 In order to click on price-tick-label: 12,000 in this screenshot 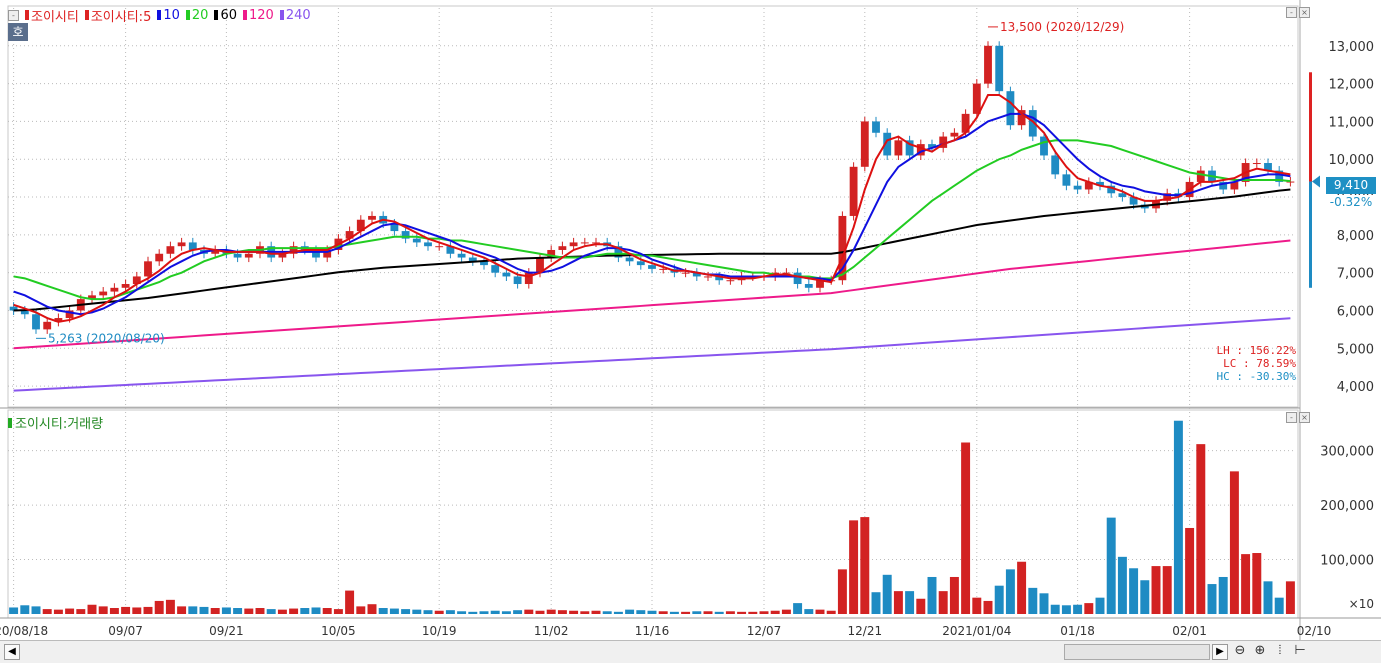, I will do `click(1352, 85)`.